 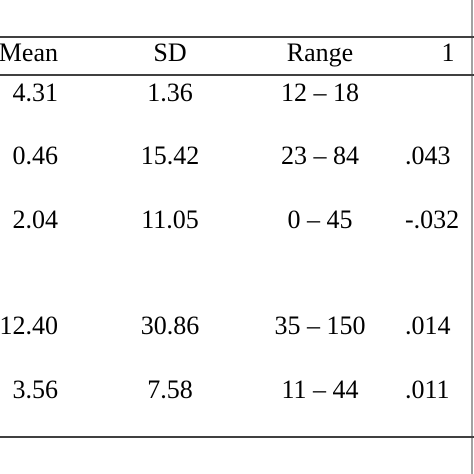 What do you see at coordinates (170, 389) in the screenshot?
I see `cell: 7.58` at bounding box center [170, 389].